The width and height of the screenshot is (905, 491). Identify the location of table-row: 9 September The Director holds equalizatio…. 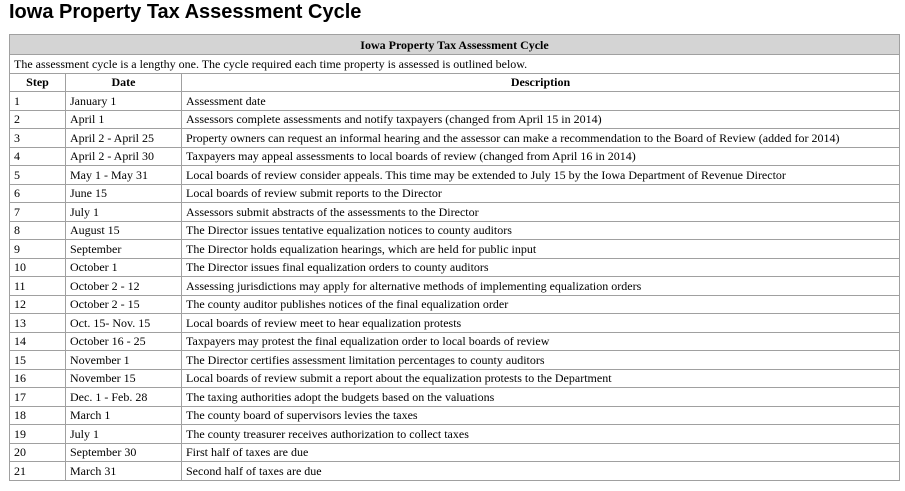
(454, 249).